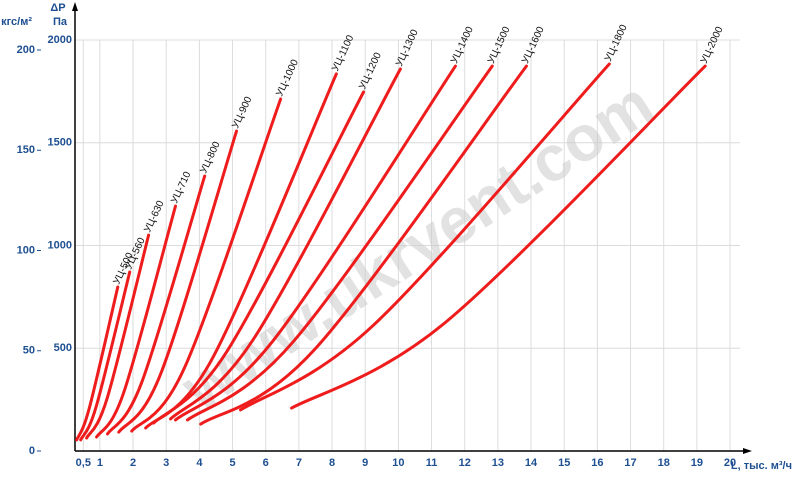  Describe the element at coordinates (32, 451) in the screenshot. I see `y2-tick-label: 0` at that location.